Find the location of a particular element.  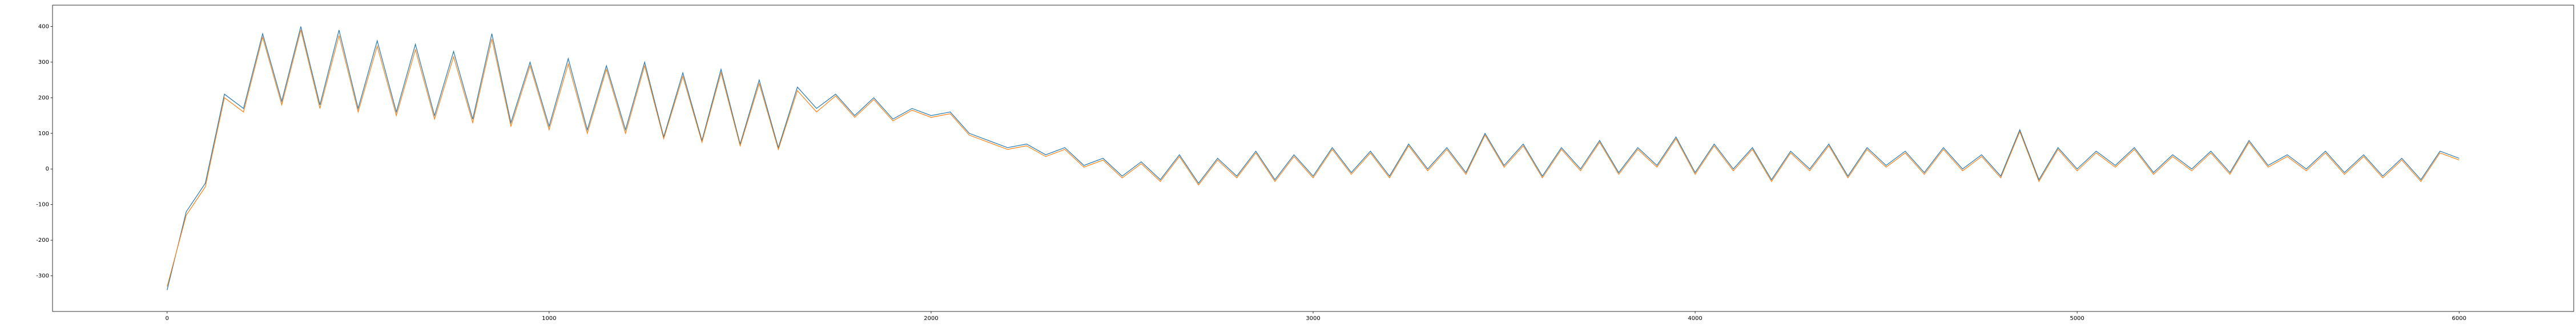

y-tick-label: 200 is located at coordinates (43, 98).